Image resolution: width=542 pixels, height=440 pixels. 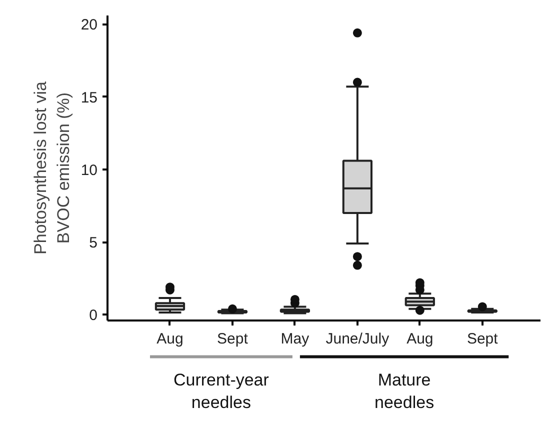 I want to click on text: Current-year needles, so click(x=222, y=391).